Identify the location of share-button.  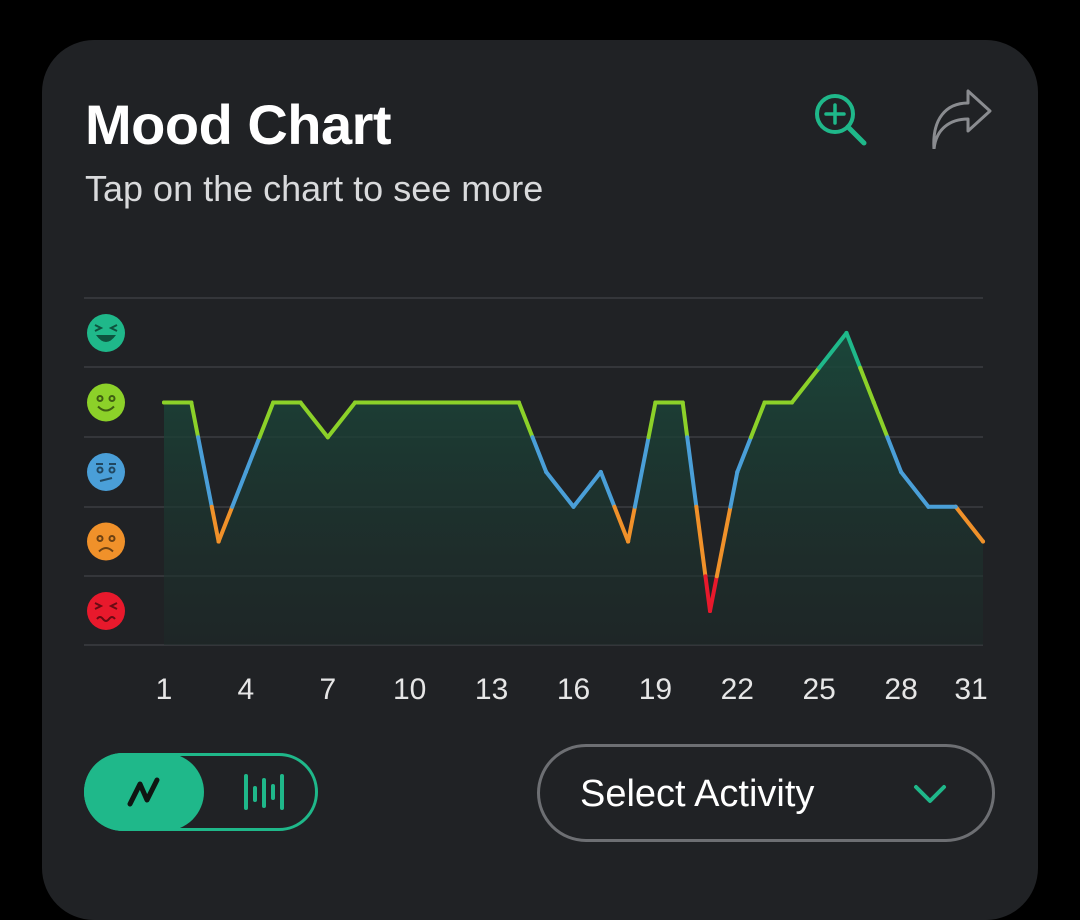
(961, 119).